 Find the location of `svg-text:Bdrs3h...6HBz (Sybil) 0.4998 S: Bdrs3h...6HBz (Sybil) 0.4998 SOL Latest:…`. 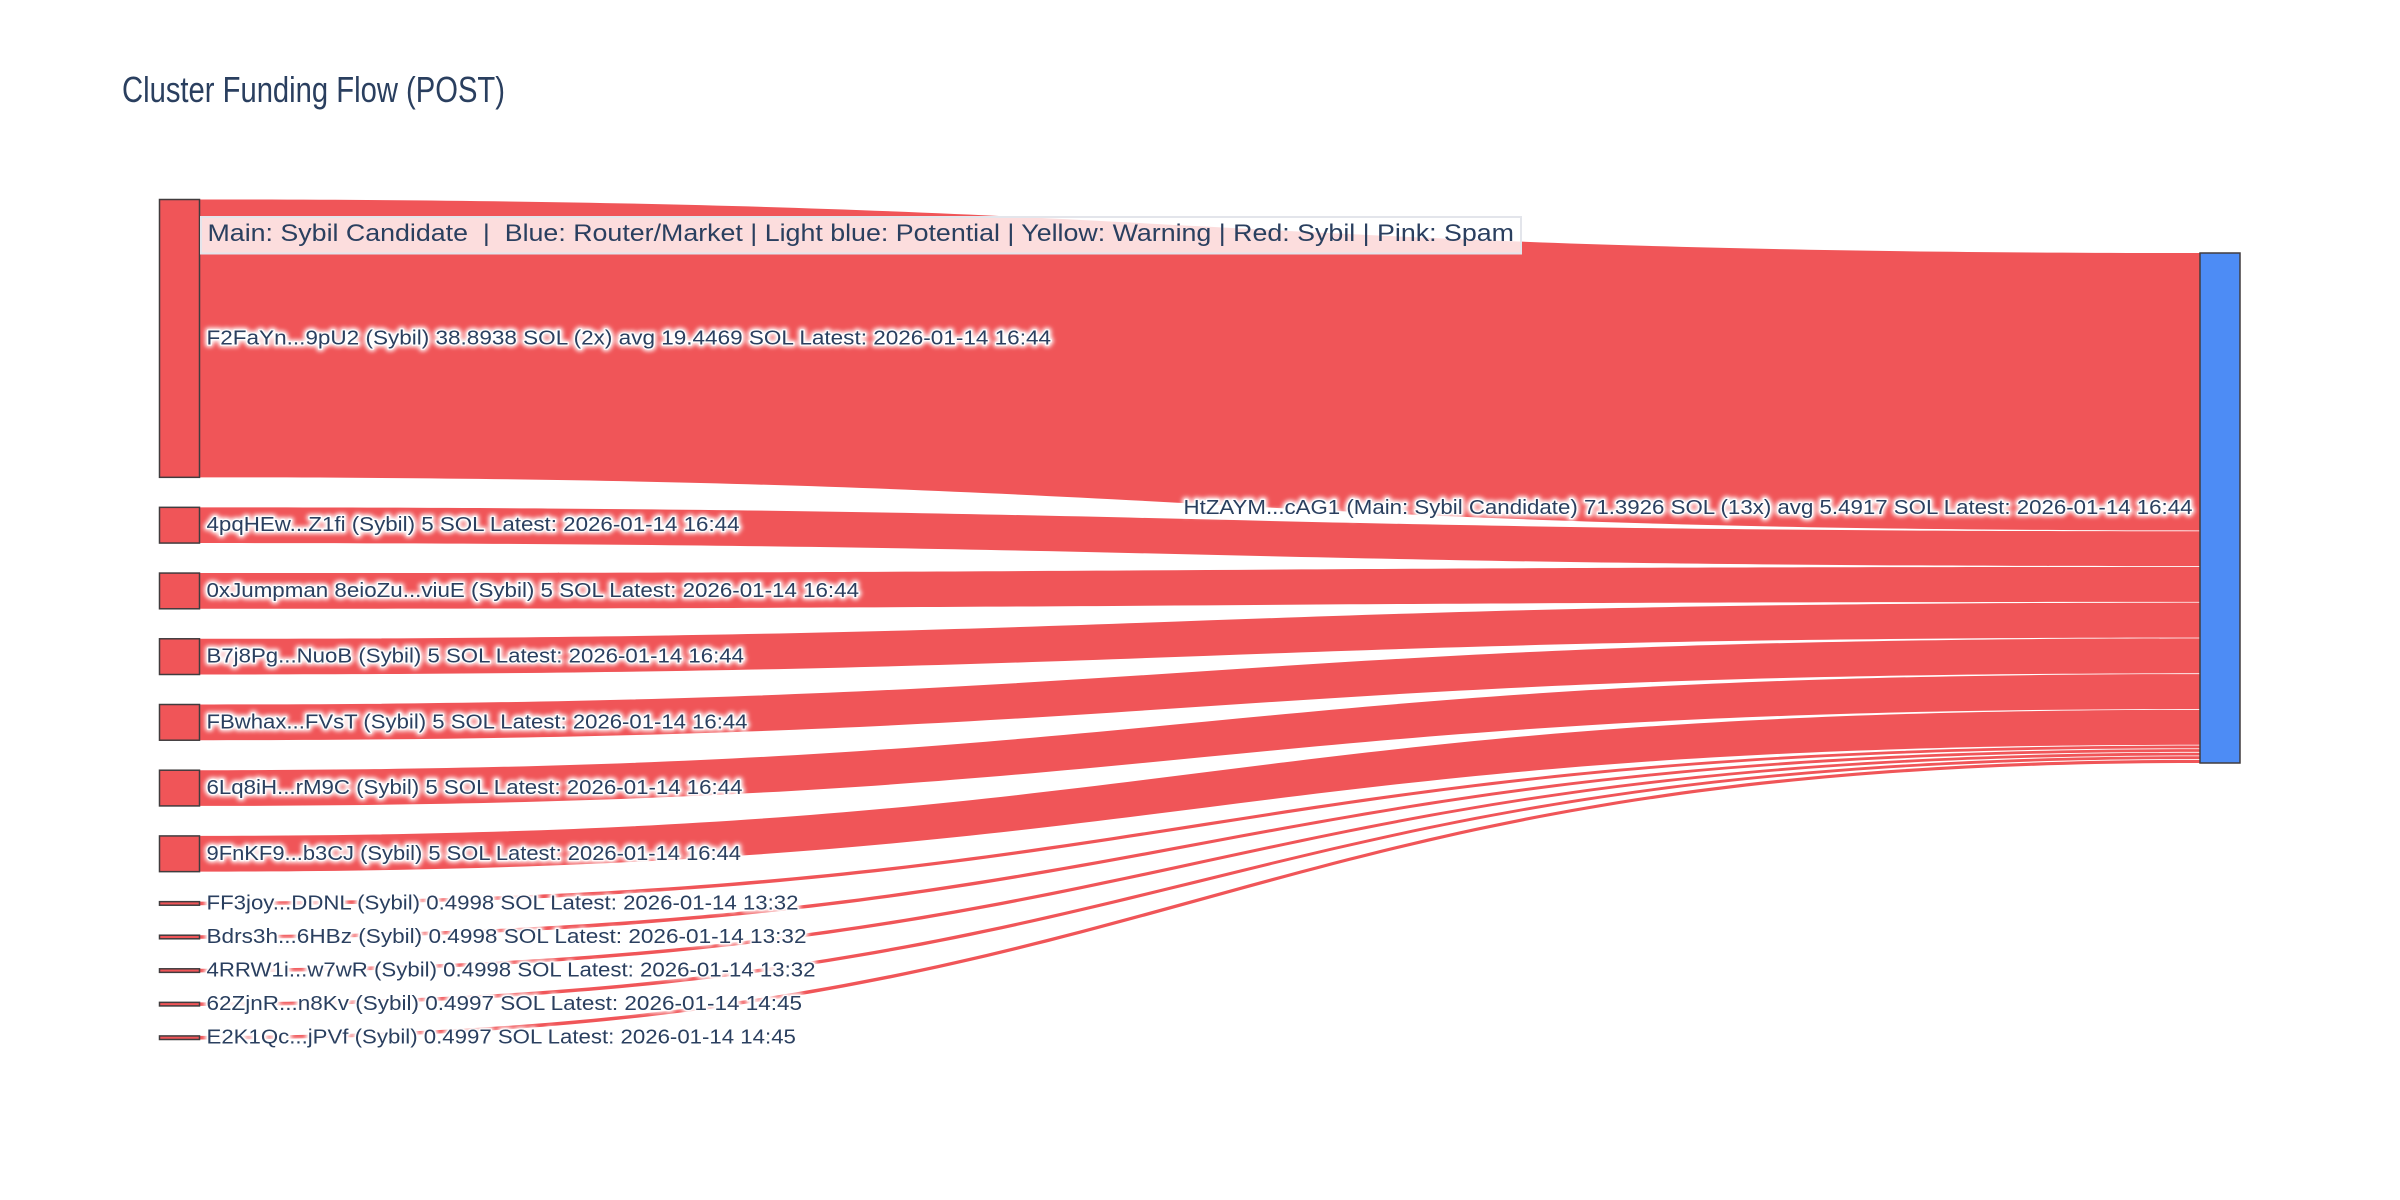

svg-text:Bdrs3h...6HBz (Sybil) 0.4998 S: Bdrs3h...6HBz (Sybil) 0.4998 SOL Latest:… is located at coordinates (507, 937).